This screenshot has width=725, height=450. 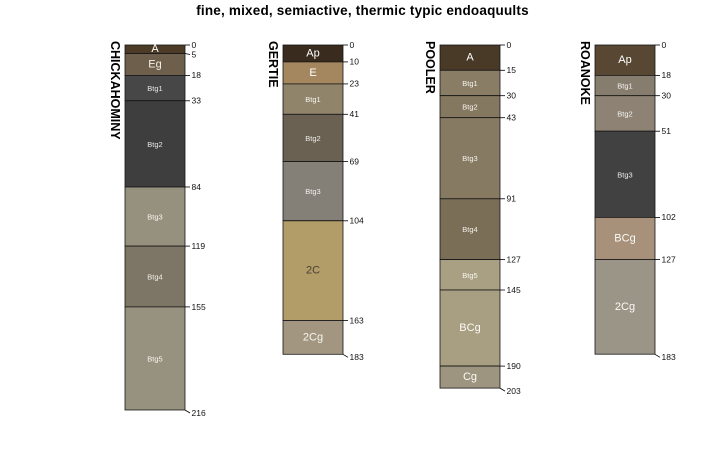 I want to click on depth-label: 43, so click(x=512, y=118).